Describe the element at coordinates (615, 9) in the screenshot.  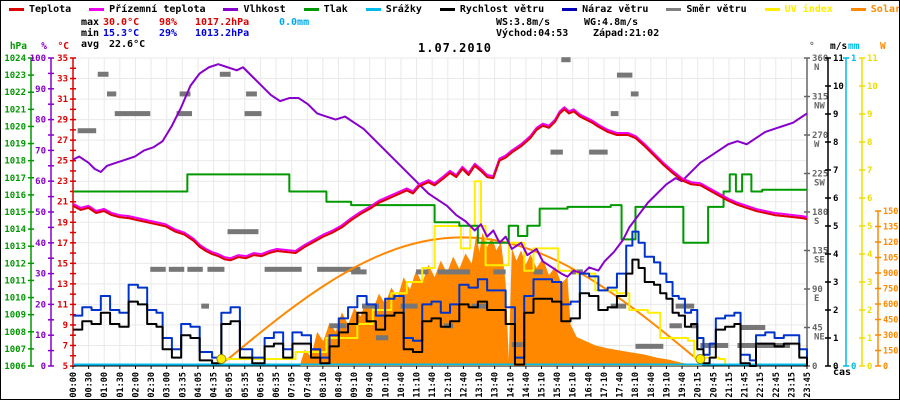
I see `legend-label: Náraz větru` at that location.